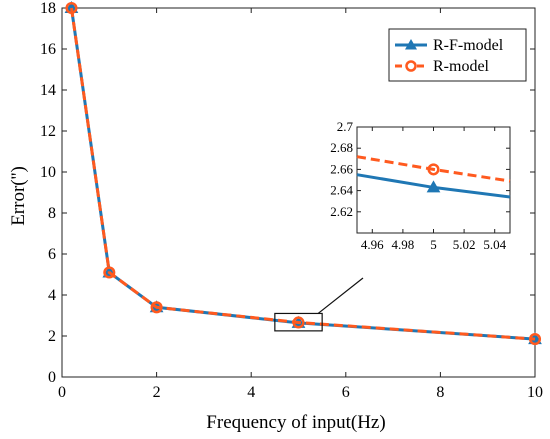 This screenshot has height=439, width=550. I want to click on inset-x-tick-label: 5.02, so click(464, 244).